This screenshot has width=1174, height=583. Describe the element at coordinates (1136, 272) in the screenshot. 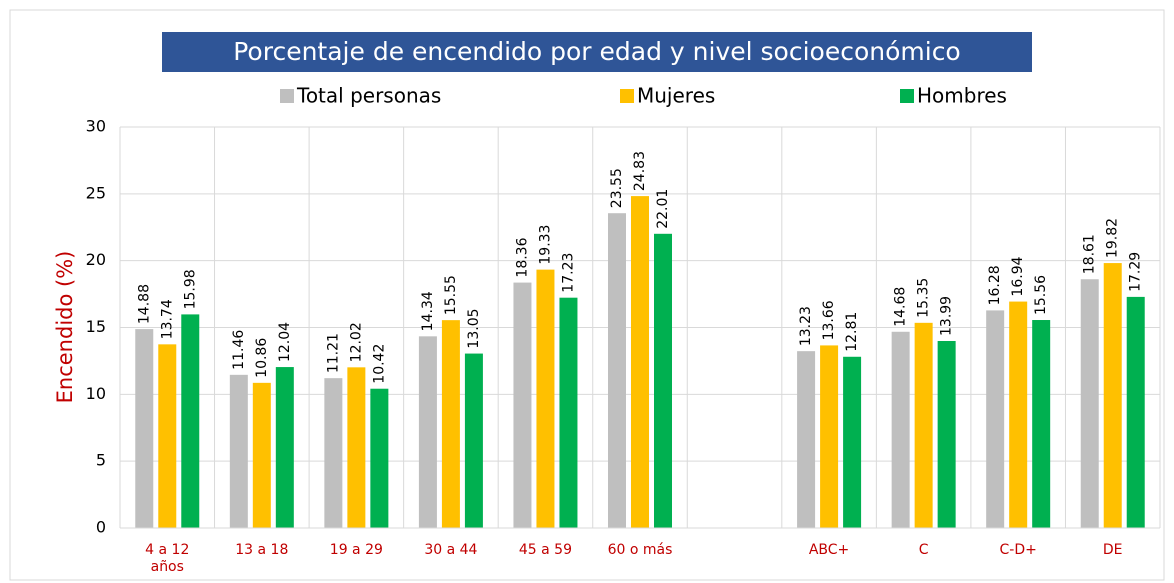

I see `data-label: 17.29` at that location.